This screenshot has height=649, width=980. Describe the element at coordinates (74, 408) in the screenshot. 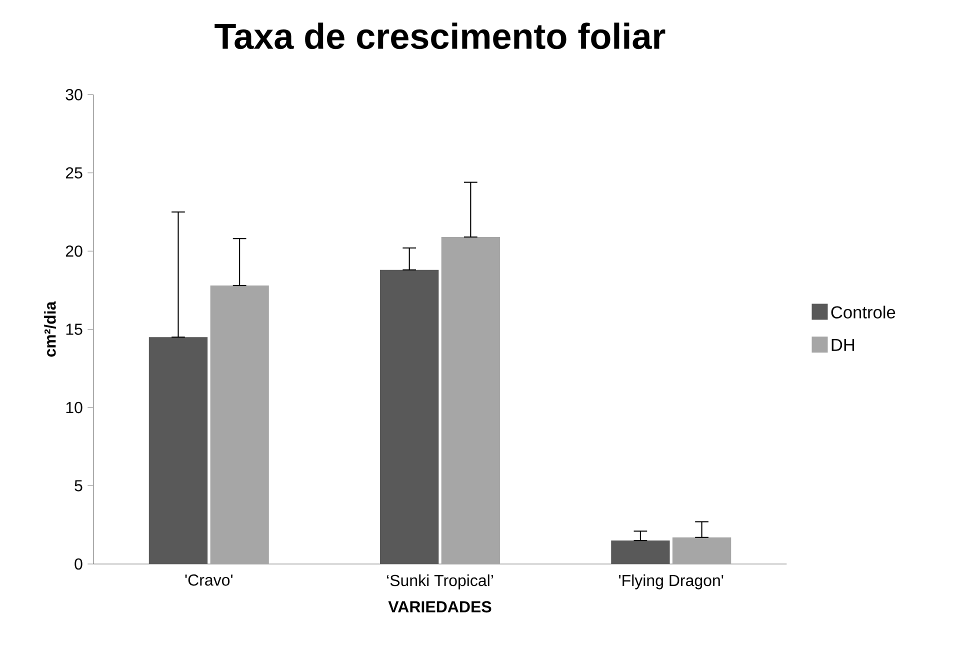

I see `y-tick-label: 10` at that location.